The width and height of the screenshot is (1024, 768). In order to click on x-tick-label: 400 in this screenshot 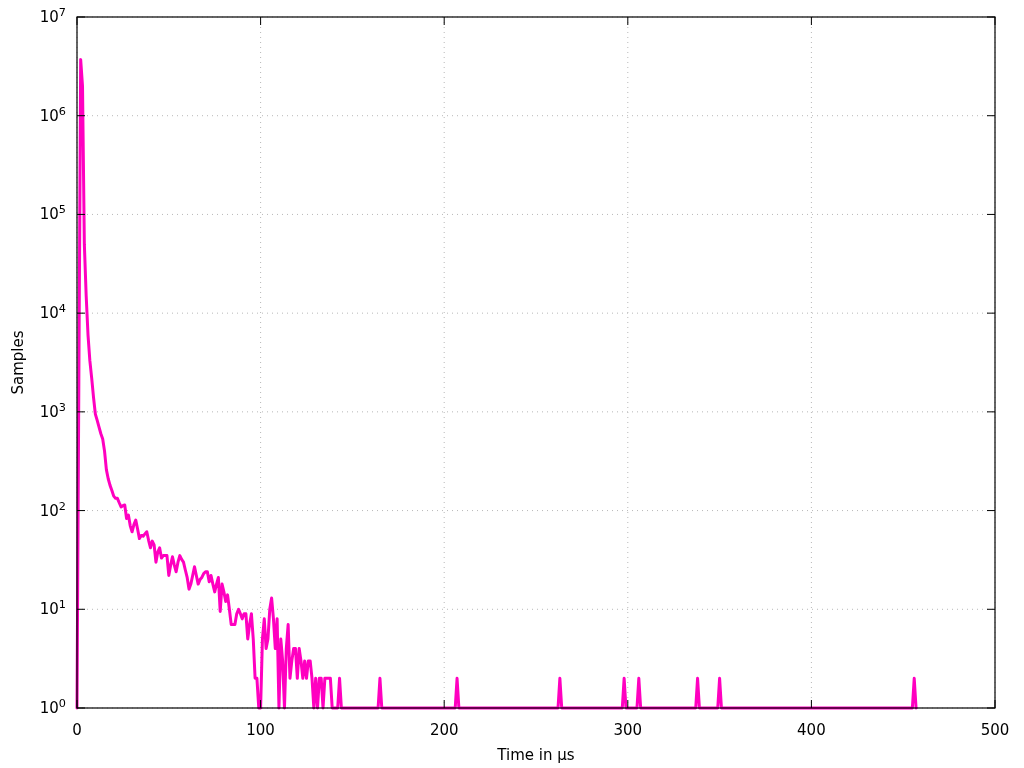, I will do `click(811, 730)`.